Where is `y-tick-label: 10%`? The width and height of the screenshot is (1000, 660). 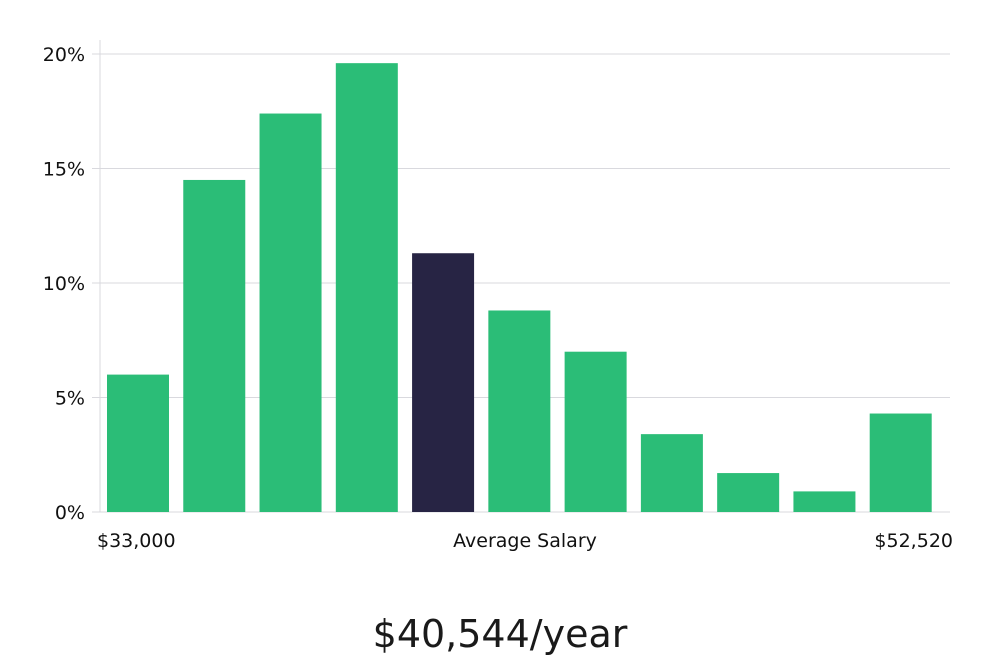
y-tick-label: 10% is located at coordinates (64, 284).